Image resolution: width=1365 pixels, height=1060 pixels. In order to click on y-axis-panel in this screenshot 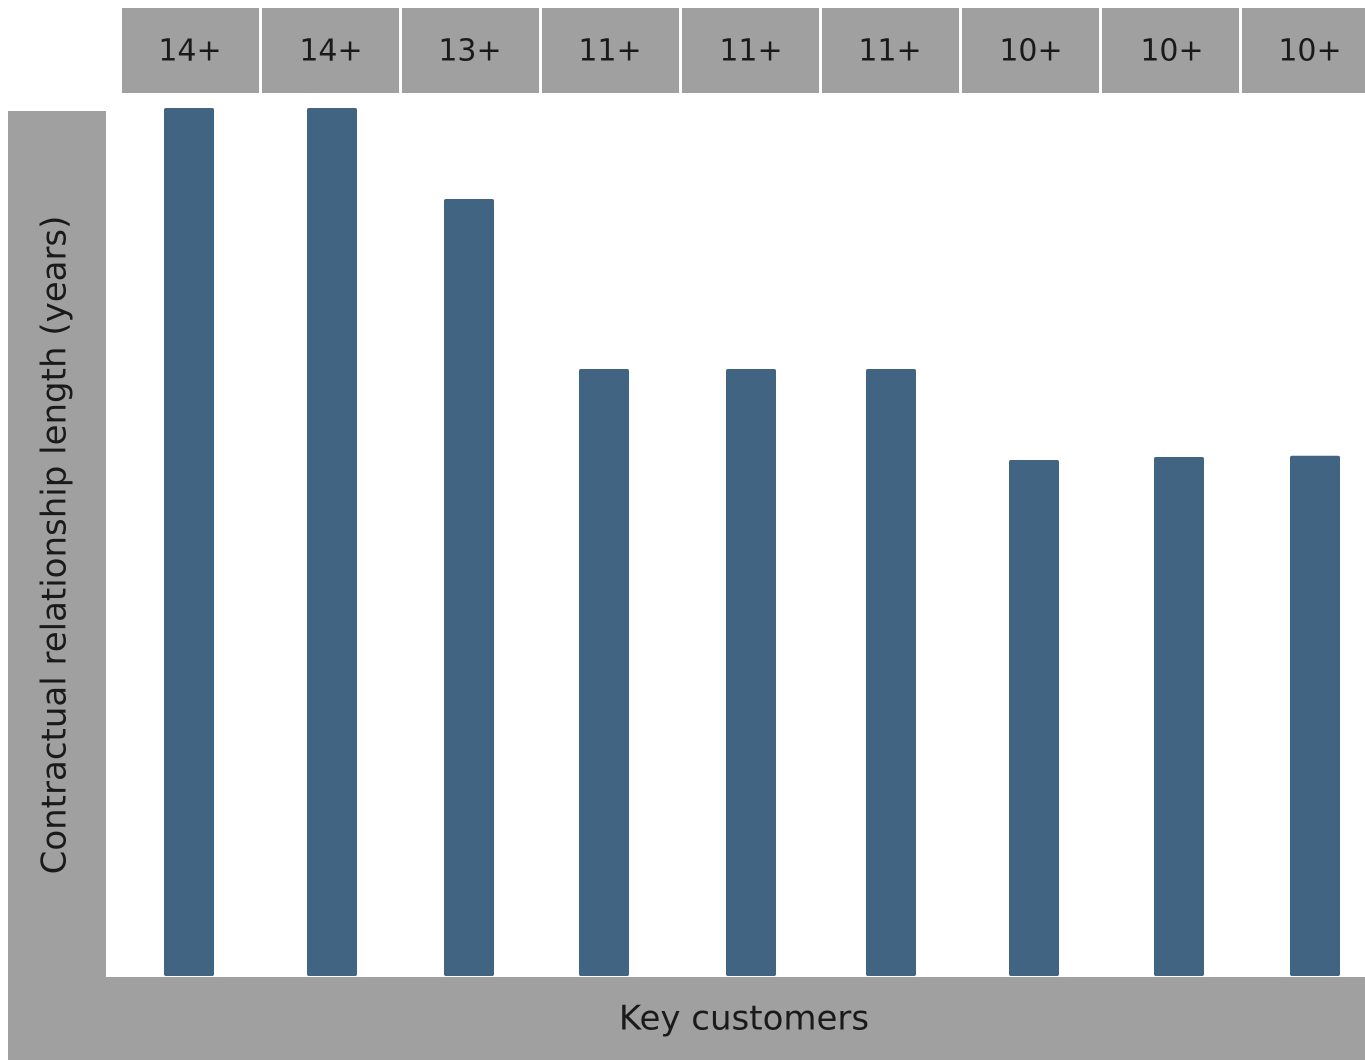, I will do `click(57, 585)`.